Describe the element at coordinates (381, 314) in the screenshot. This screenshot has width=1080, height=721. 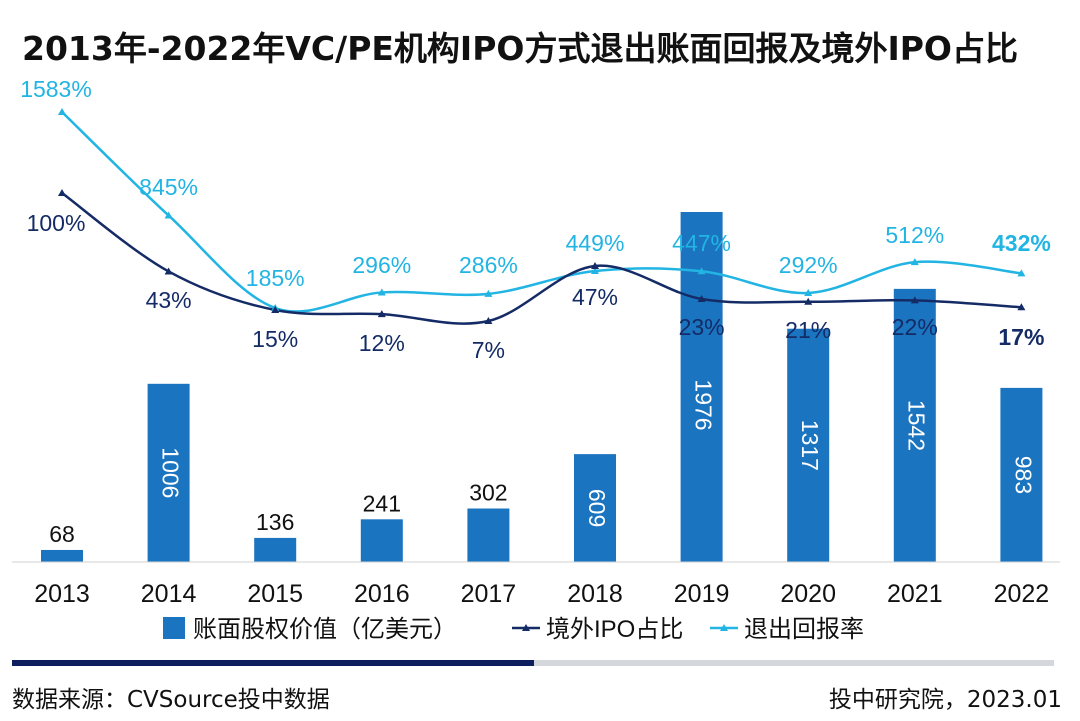
I see `share-marker-2016` at that location.